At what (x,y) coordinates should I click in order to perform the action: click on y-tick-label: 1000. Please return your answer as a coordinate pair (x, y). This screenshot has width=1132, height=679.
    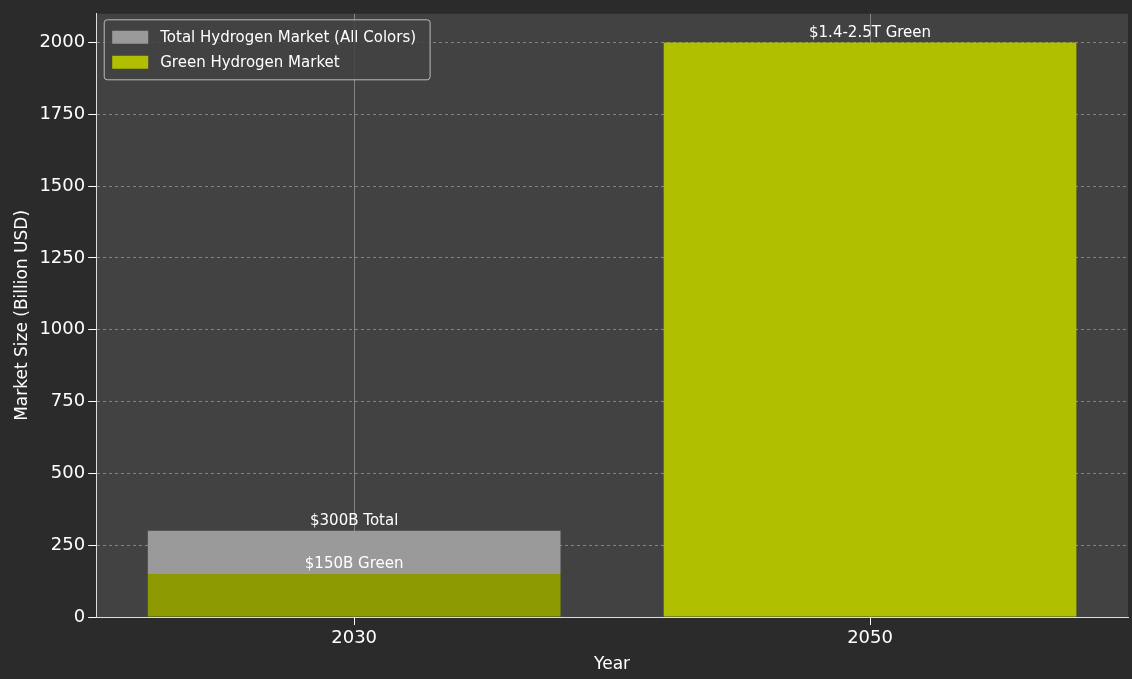
    Looking at the image, I should click on (62, 328).